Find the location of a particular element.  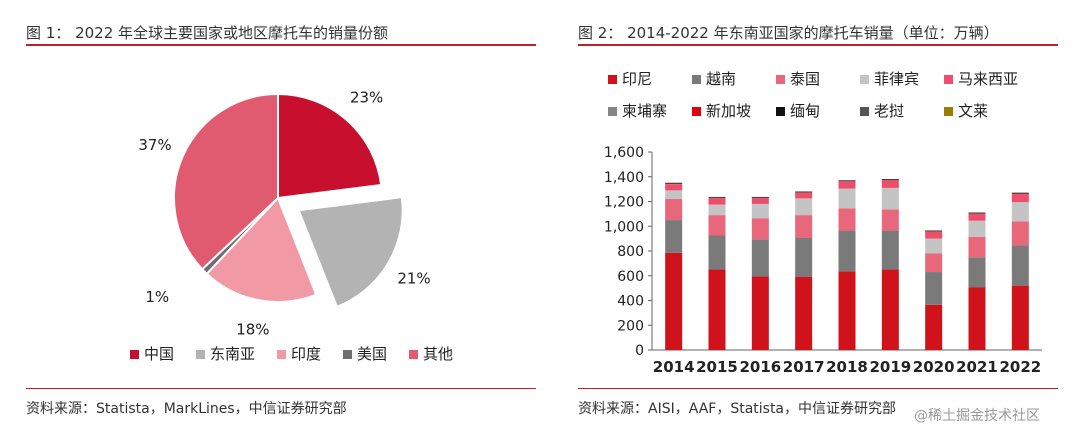

pie-legend-label-东南亚: 东南亚 is located at coordinates (232, 354).